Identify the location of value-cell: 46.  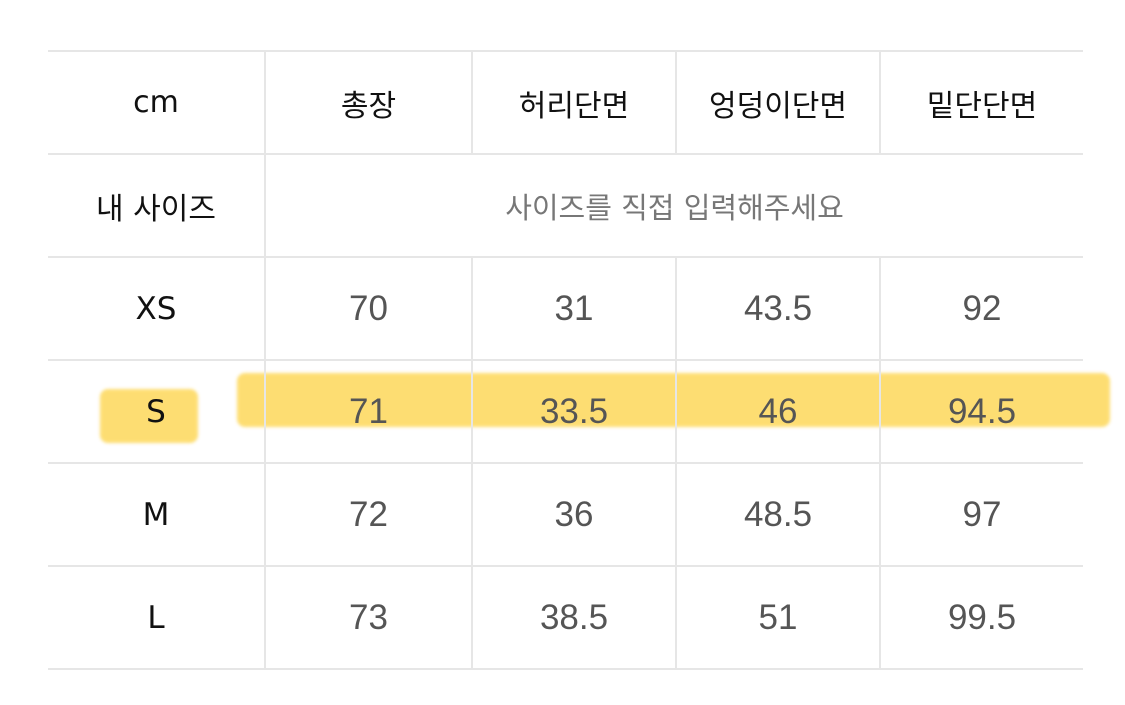
(777, 411).